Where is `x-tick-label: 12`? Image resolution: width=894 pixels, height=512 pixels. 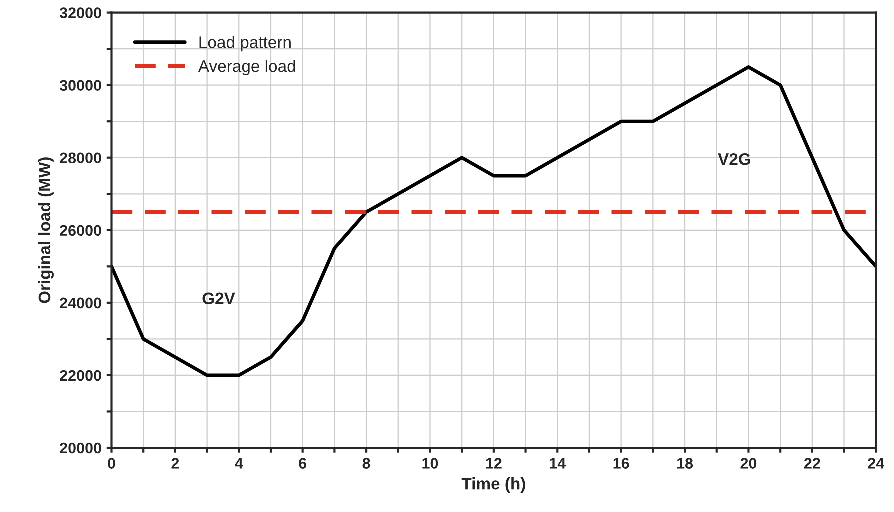
x-tick-label: 12 is located at coordinates (494, 463).